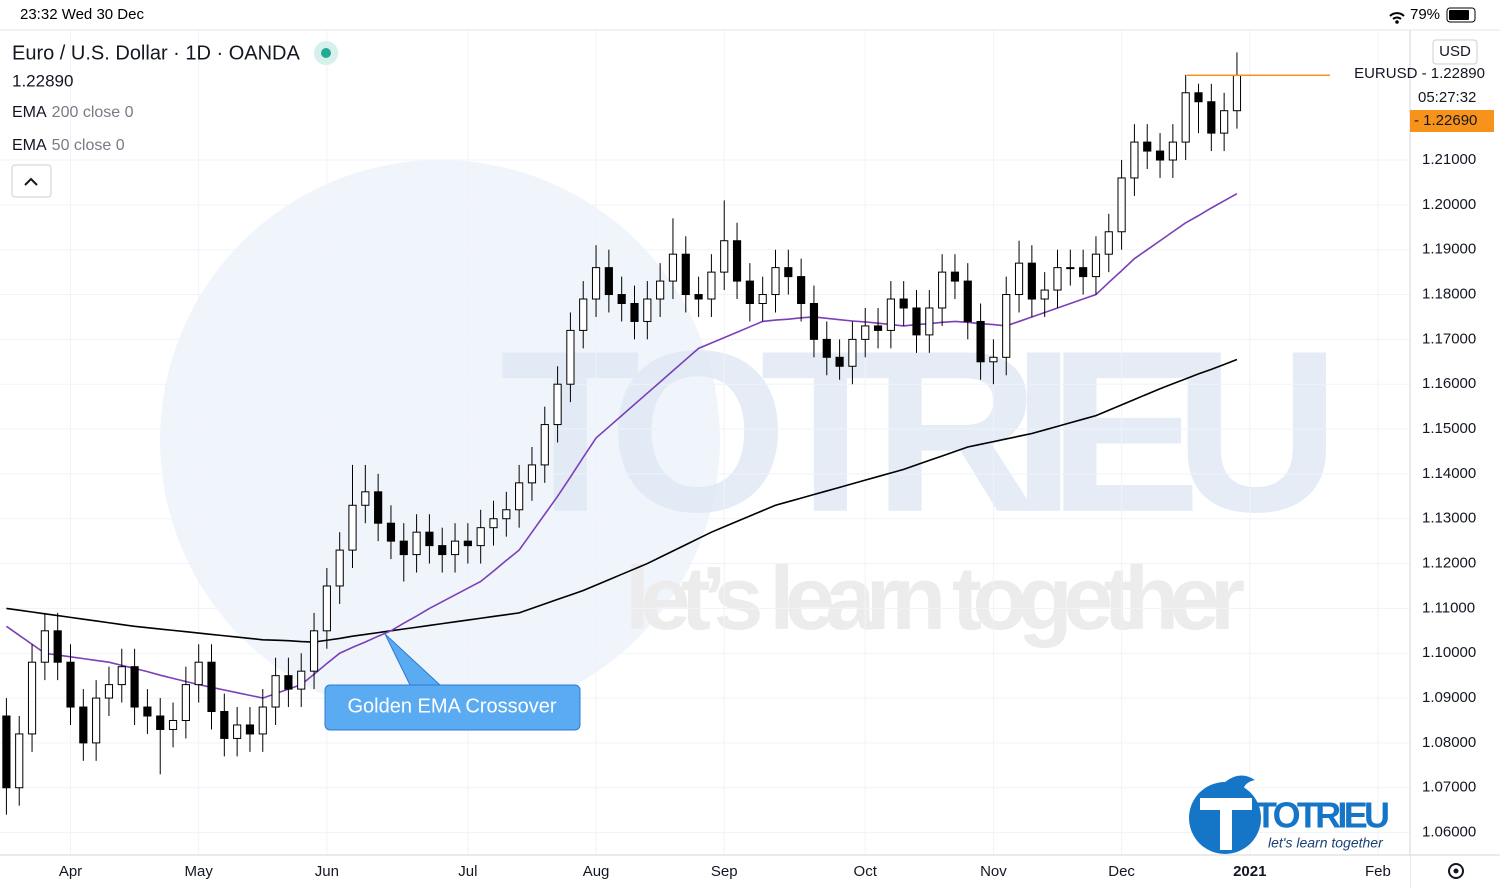 Image resolution: width=1500 pixels, height=893 pixels. Describe the element at coordinates (1449, 787) in the screenshot. I see `y-tick-label: 1.07000` at that location.